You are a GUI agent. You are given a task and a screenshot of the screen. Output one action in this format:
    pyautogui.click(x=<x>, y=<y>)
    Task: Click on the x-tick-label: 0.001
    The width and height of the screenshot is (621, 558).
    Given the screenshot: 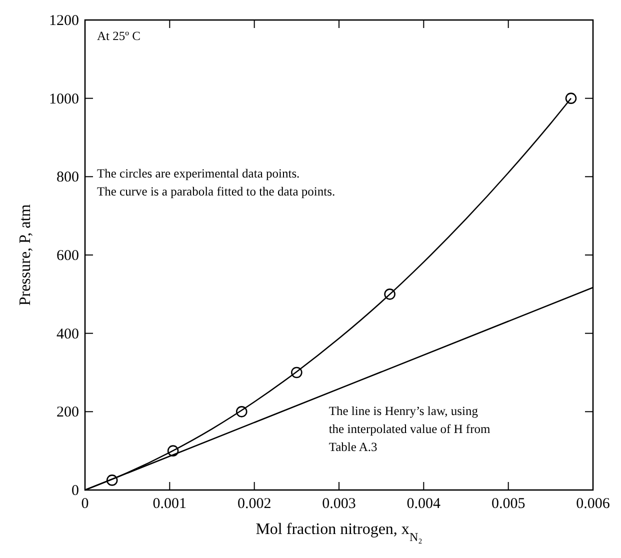 What is the action you would take?
    pyautogui.click(x=169, y=504)
    